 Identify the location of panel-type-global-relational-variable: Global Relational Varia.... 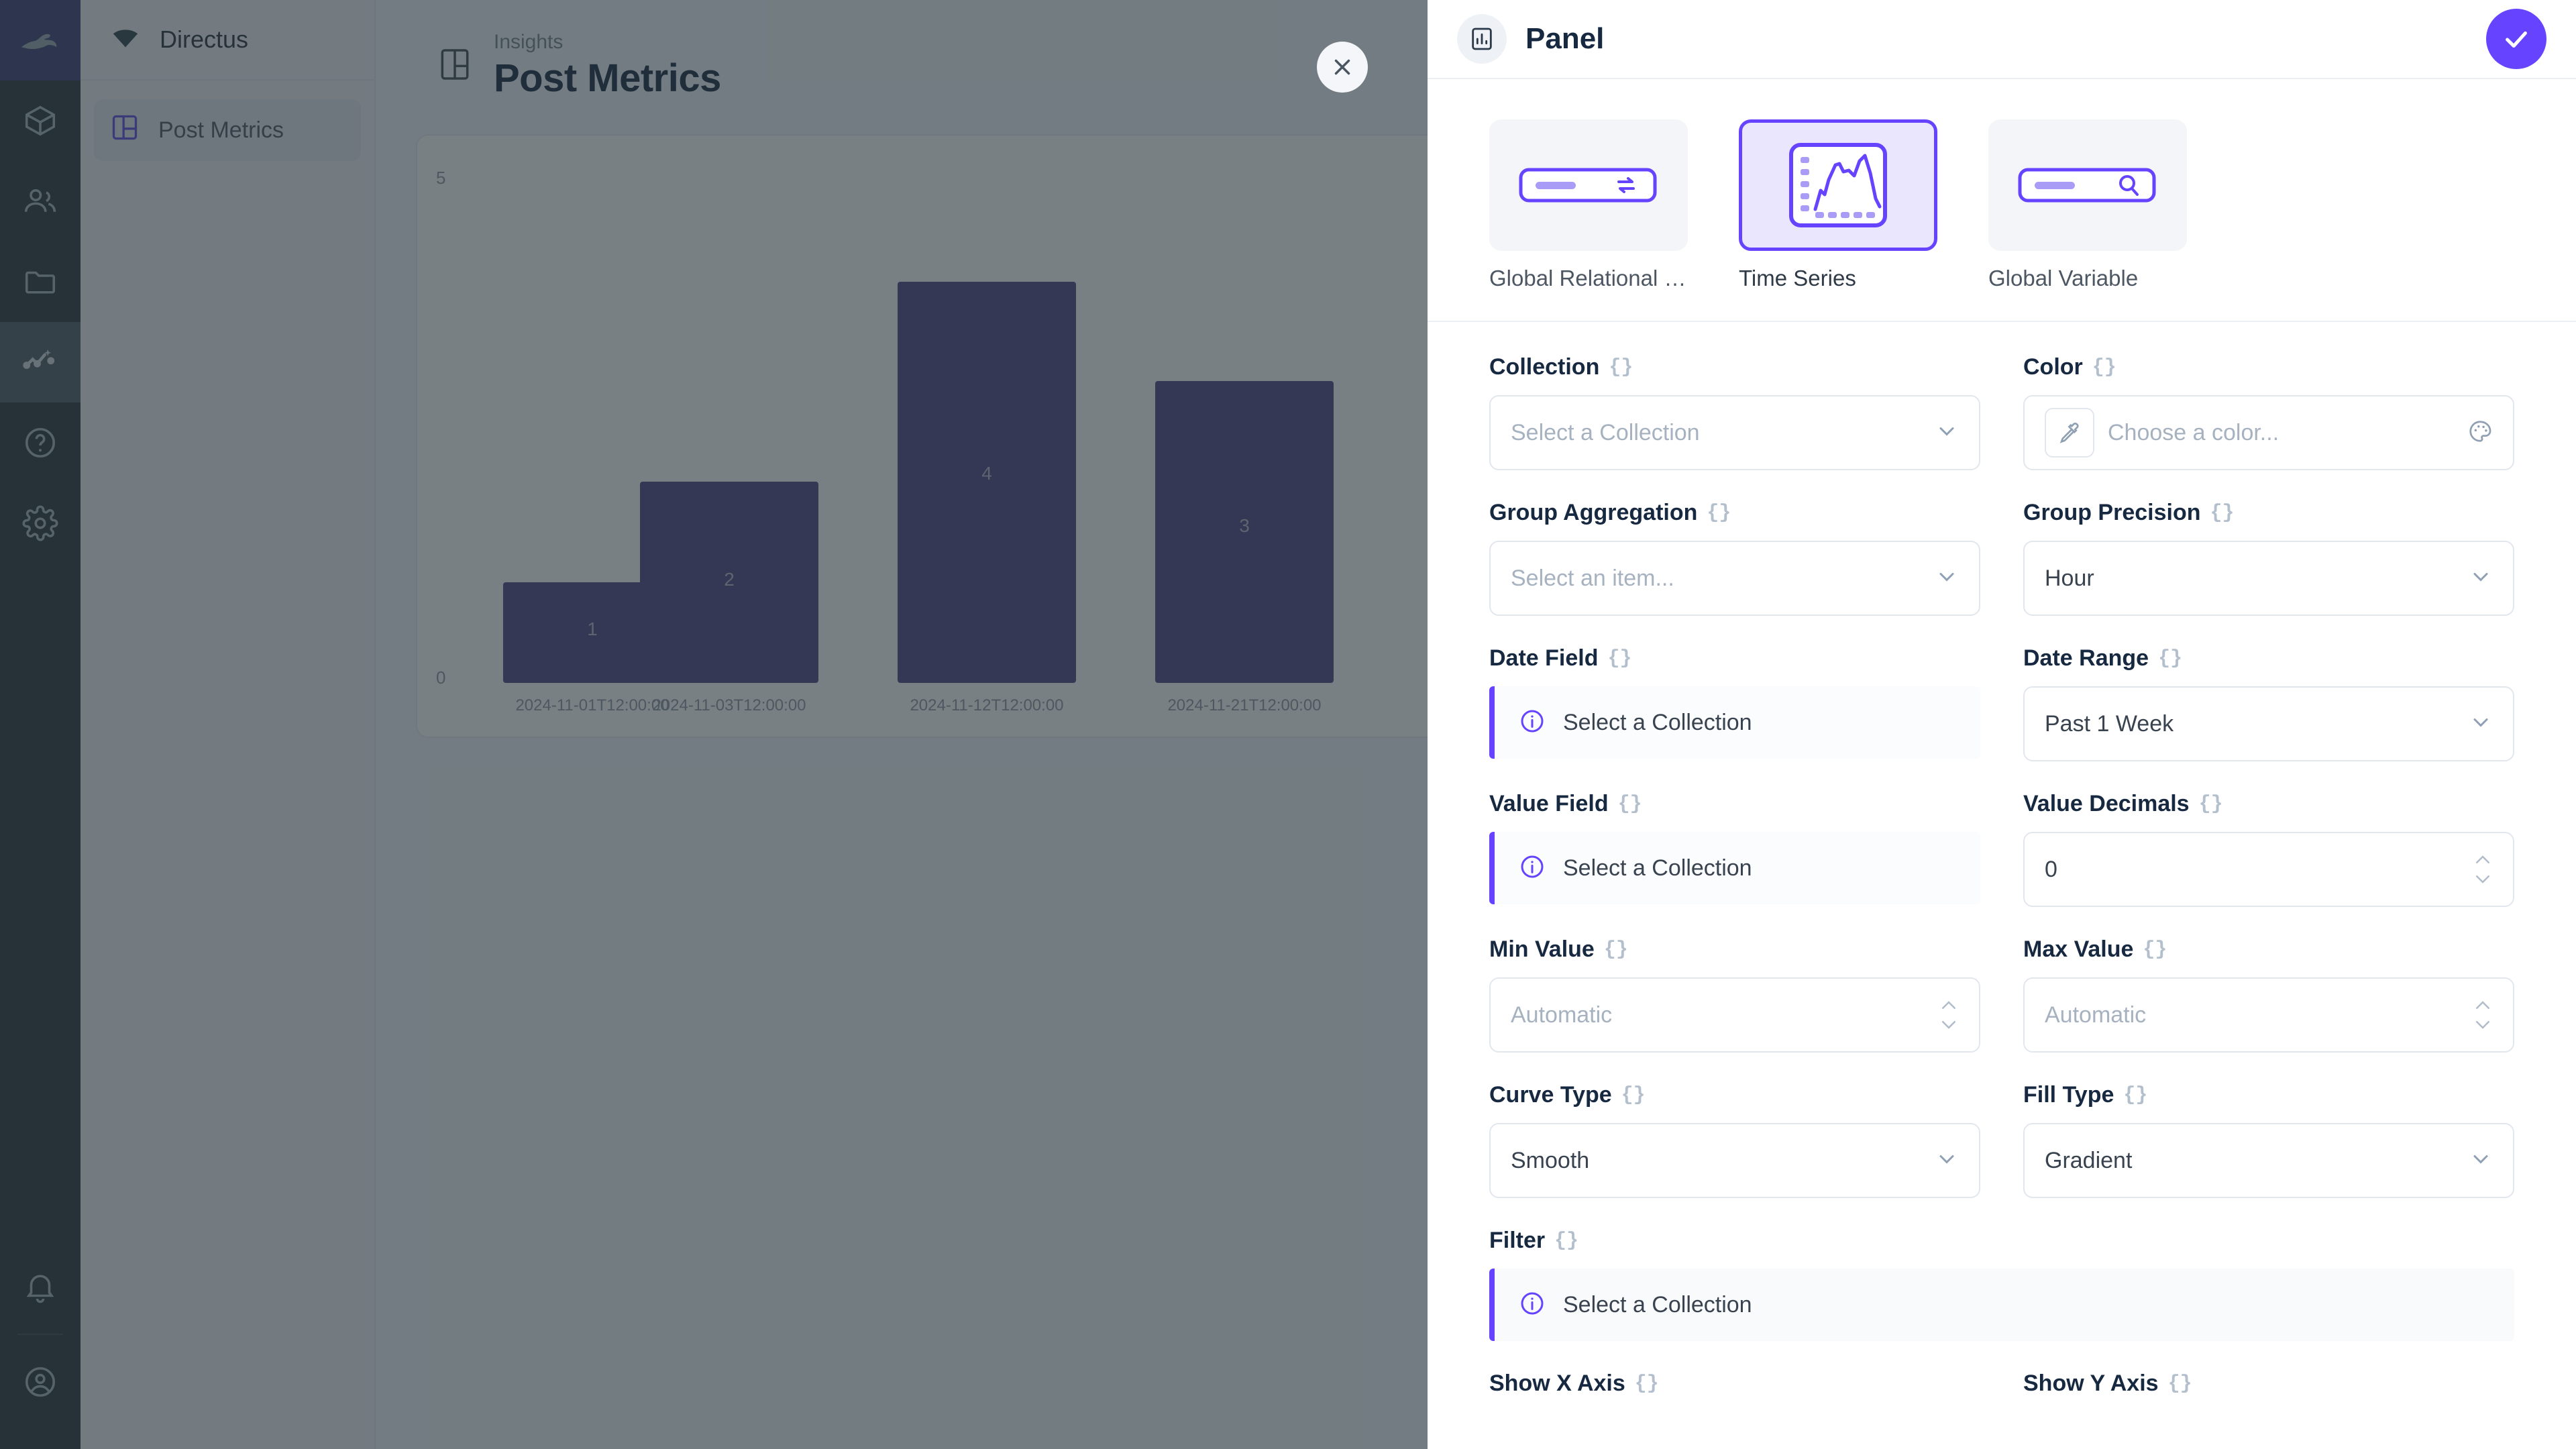
(1588, 205).